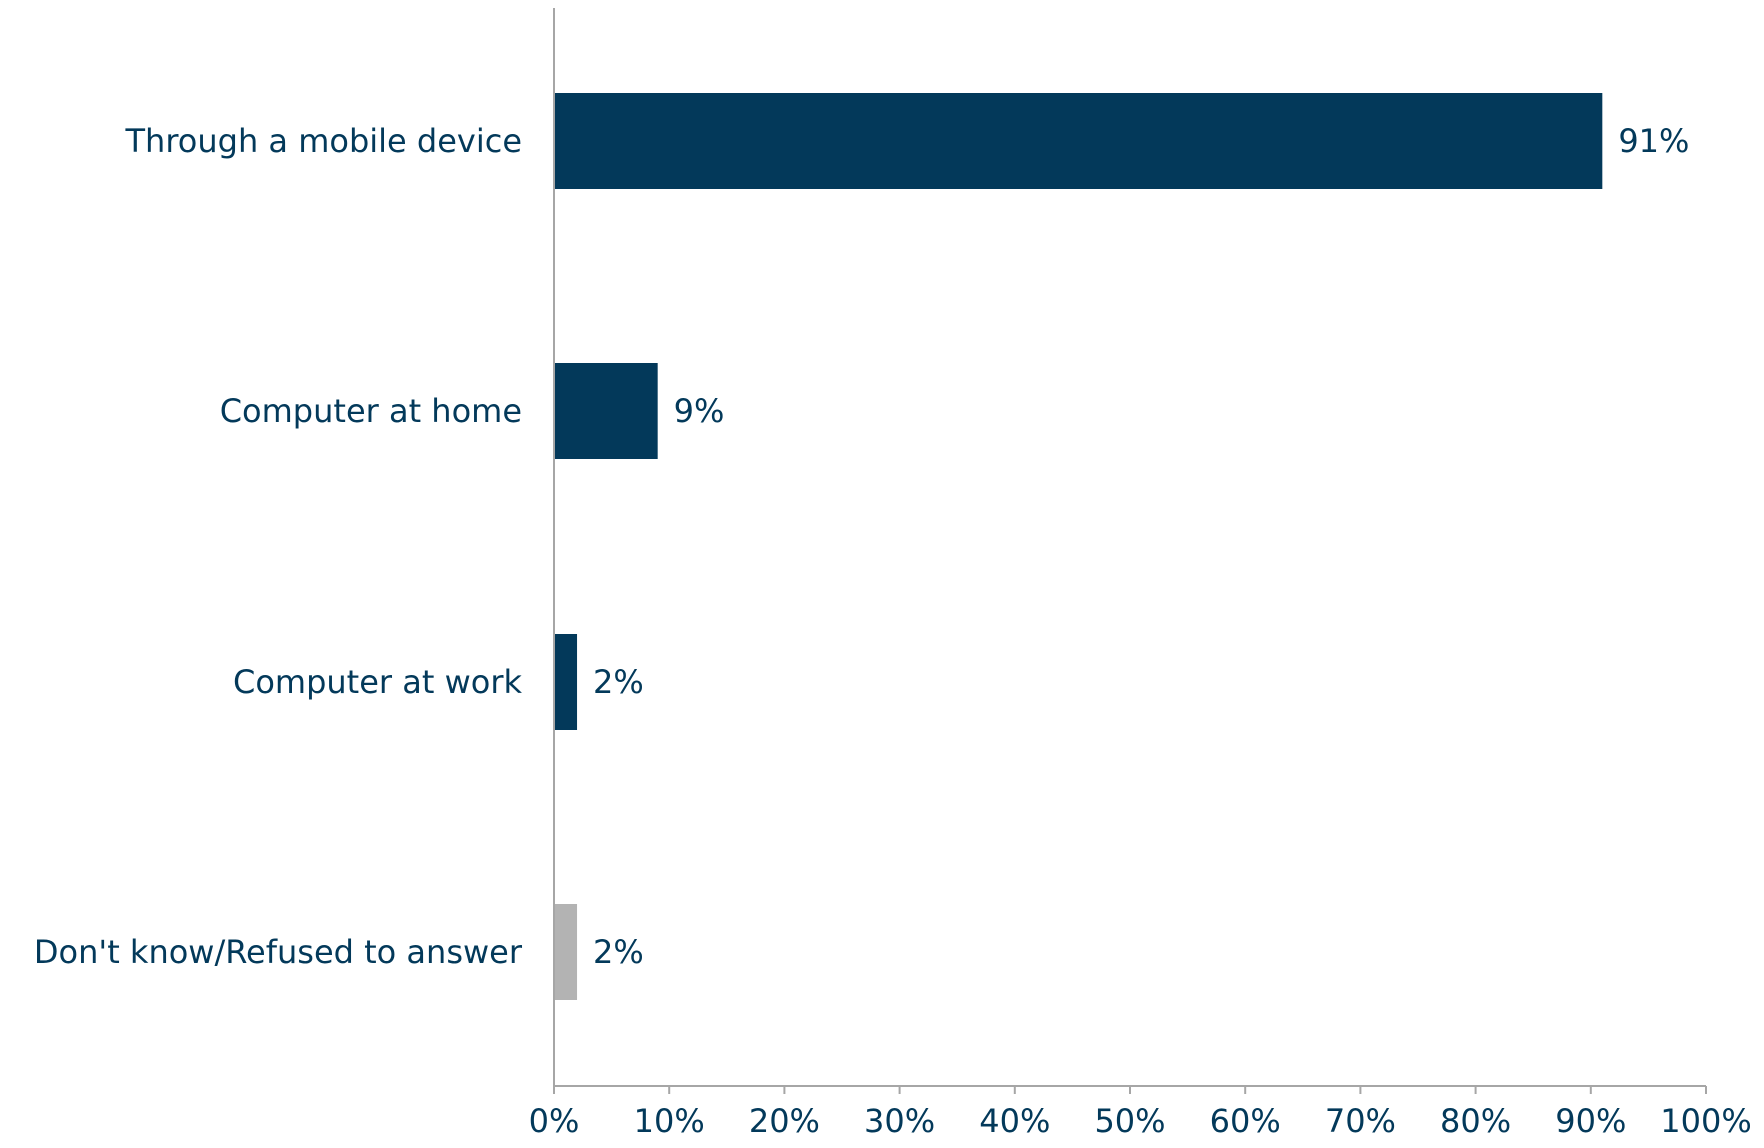 The width and height of the screenshot is (1764, 1148). Describe the element at coordinates (324, 141) in the screenshot. I see `category-label-0: Through a mobile device` at that location.